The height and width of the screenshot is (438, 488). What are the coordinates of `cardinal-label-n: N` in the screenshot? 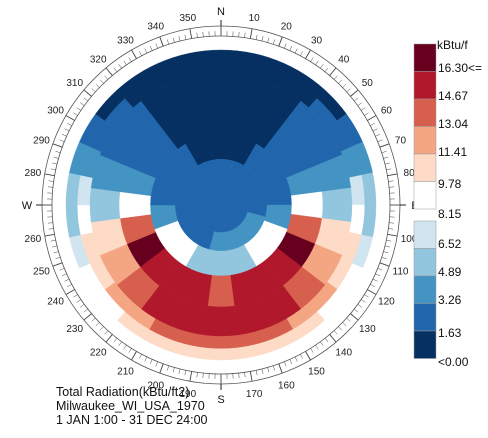 It's located at (221, 12).